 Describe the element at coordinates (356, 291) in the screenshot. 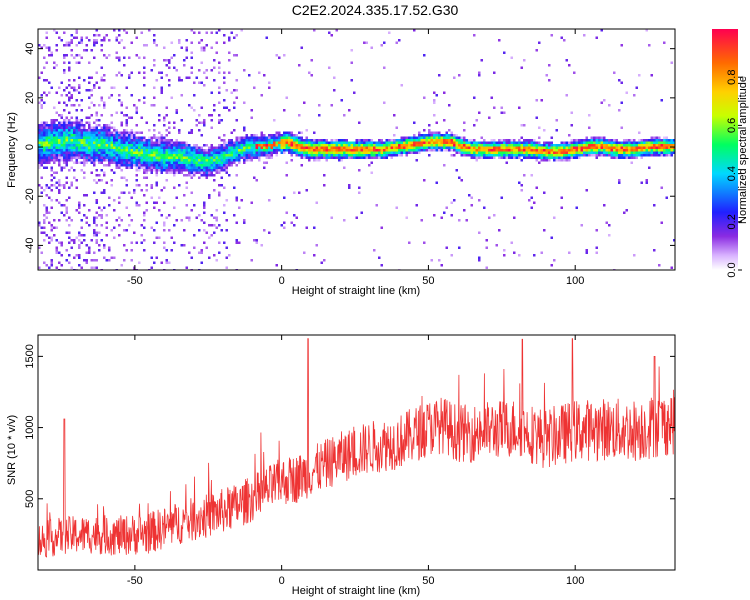

I see `spectrogram-x-axis-label: Height of straight line (km)` at that location.